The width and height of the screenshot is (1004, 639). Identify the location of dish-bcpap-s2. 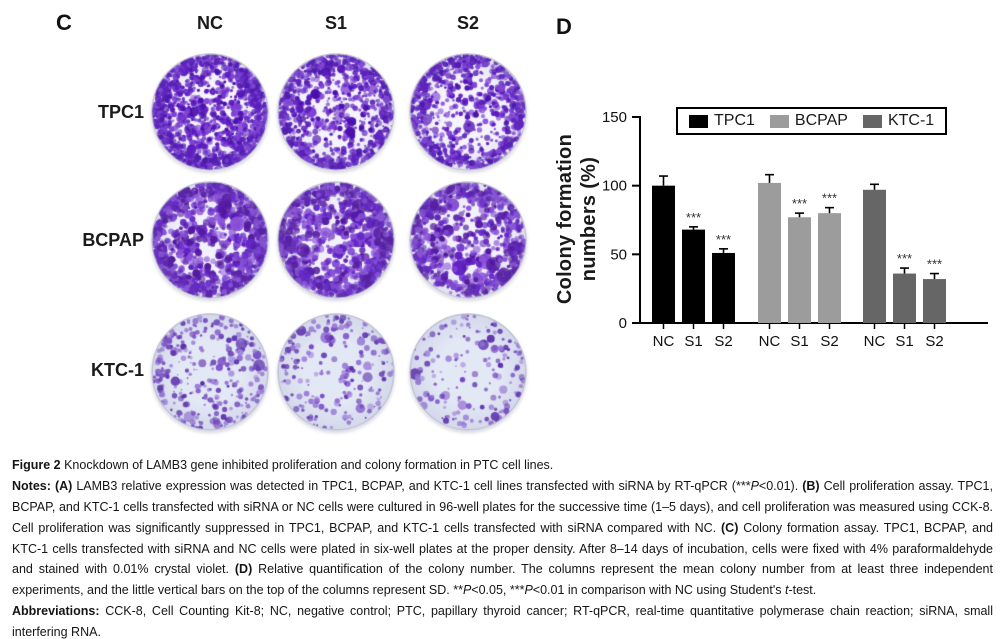
(468, 240).